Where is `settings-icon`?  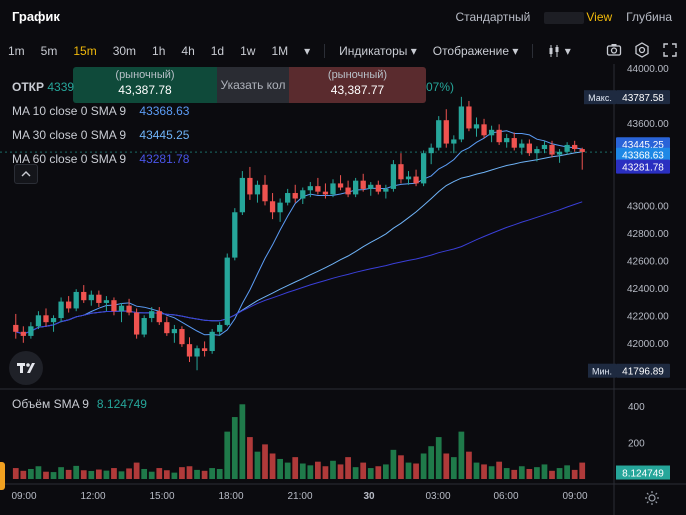 settings-icon is located at coordinates (642, 50).